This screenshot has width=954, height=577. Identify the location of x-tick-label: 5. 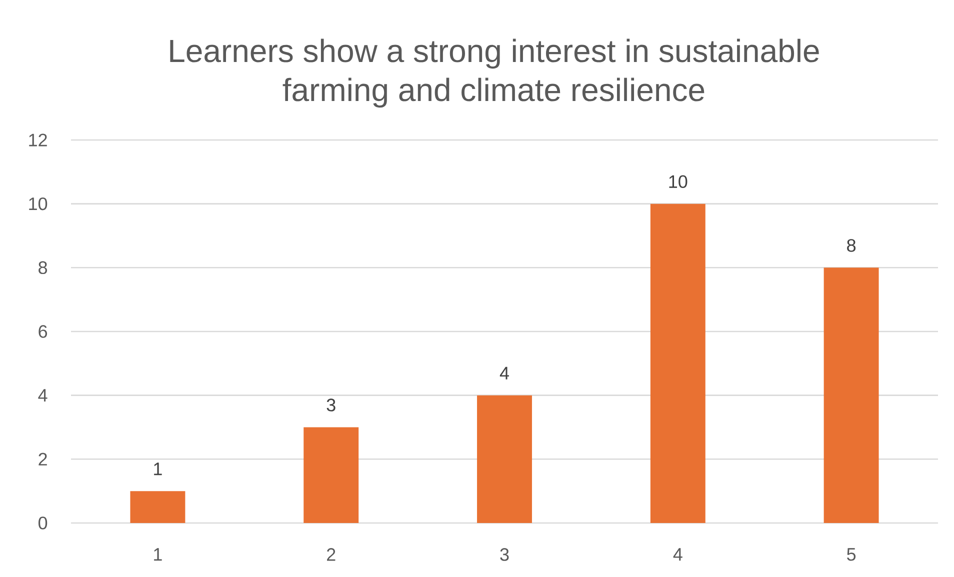
(851, 554).